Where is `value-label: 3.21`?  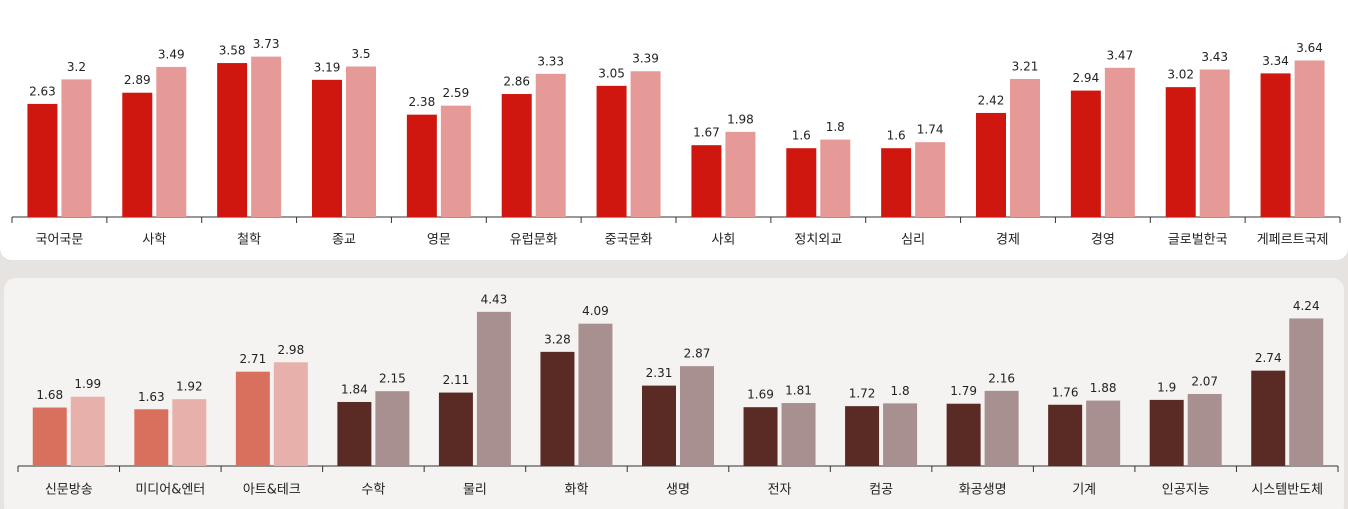 value-label: 3.21 is located at coordinates (1025, 66).